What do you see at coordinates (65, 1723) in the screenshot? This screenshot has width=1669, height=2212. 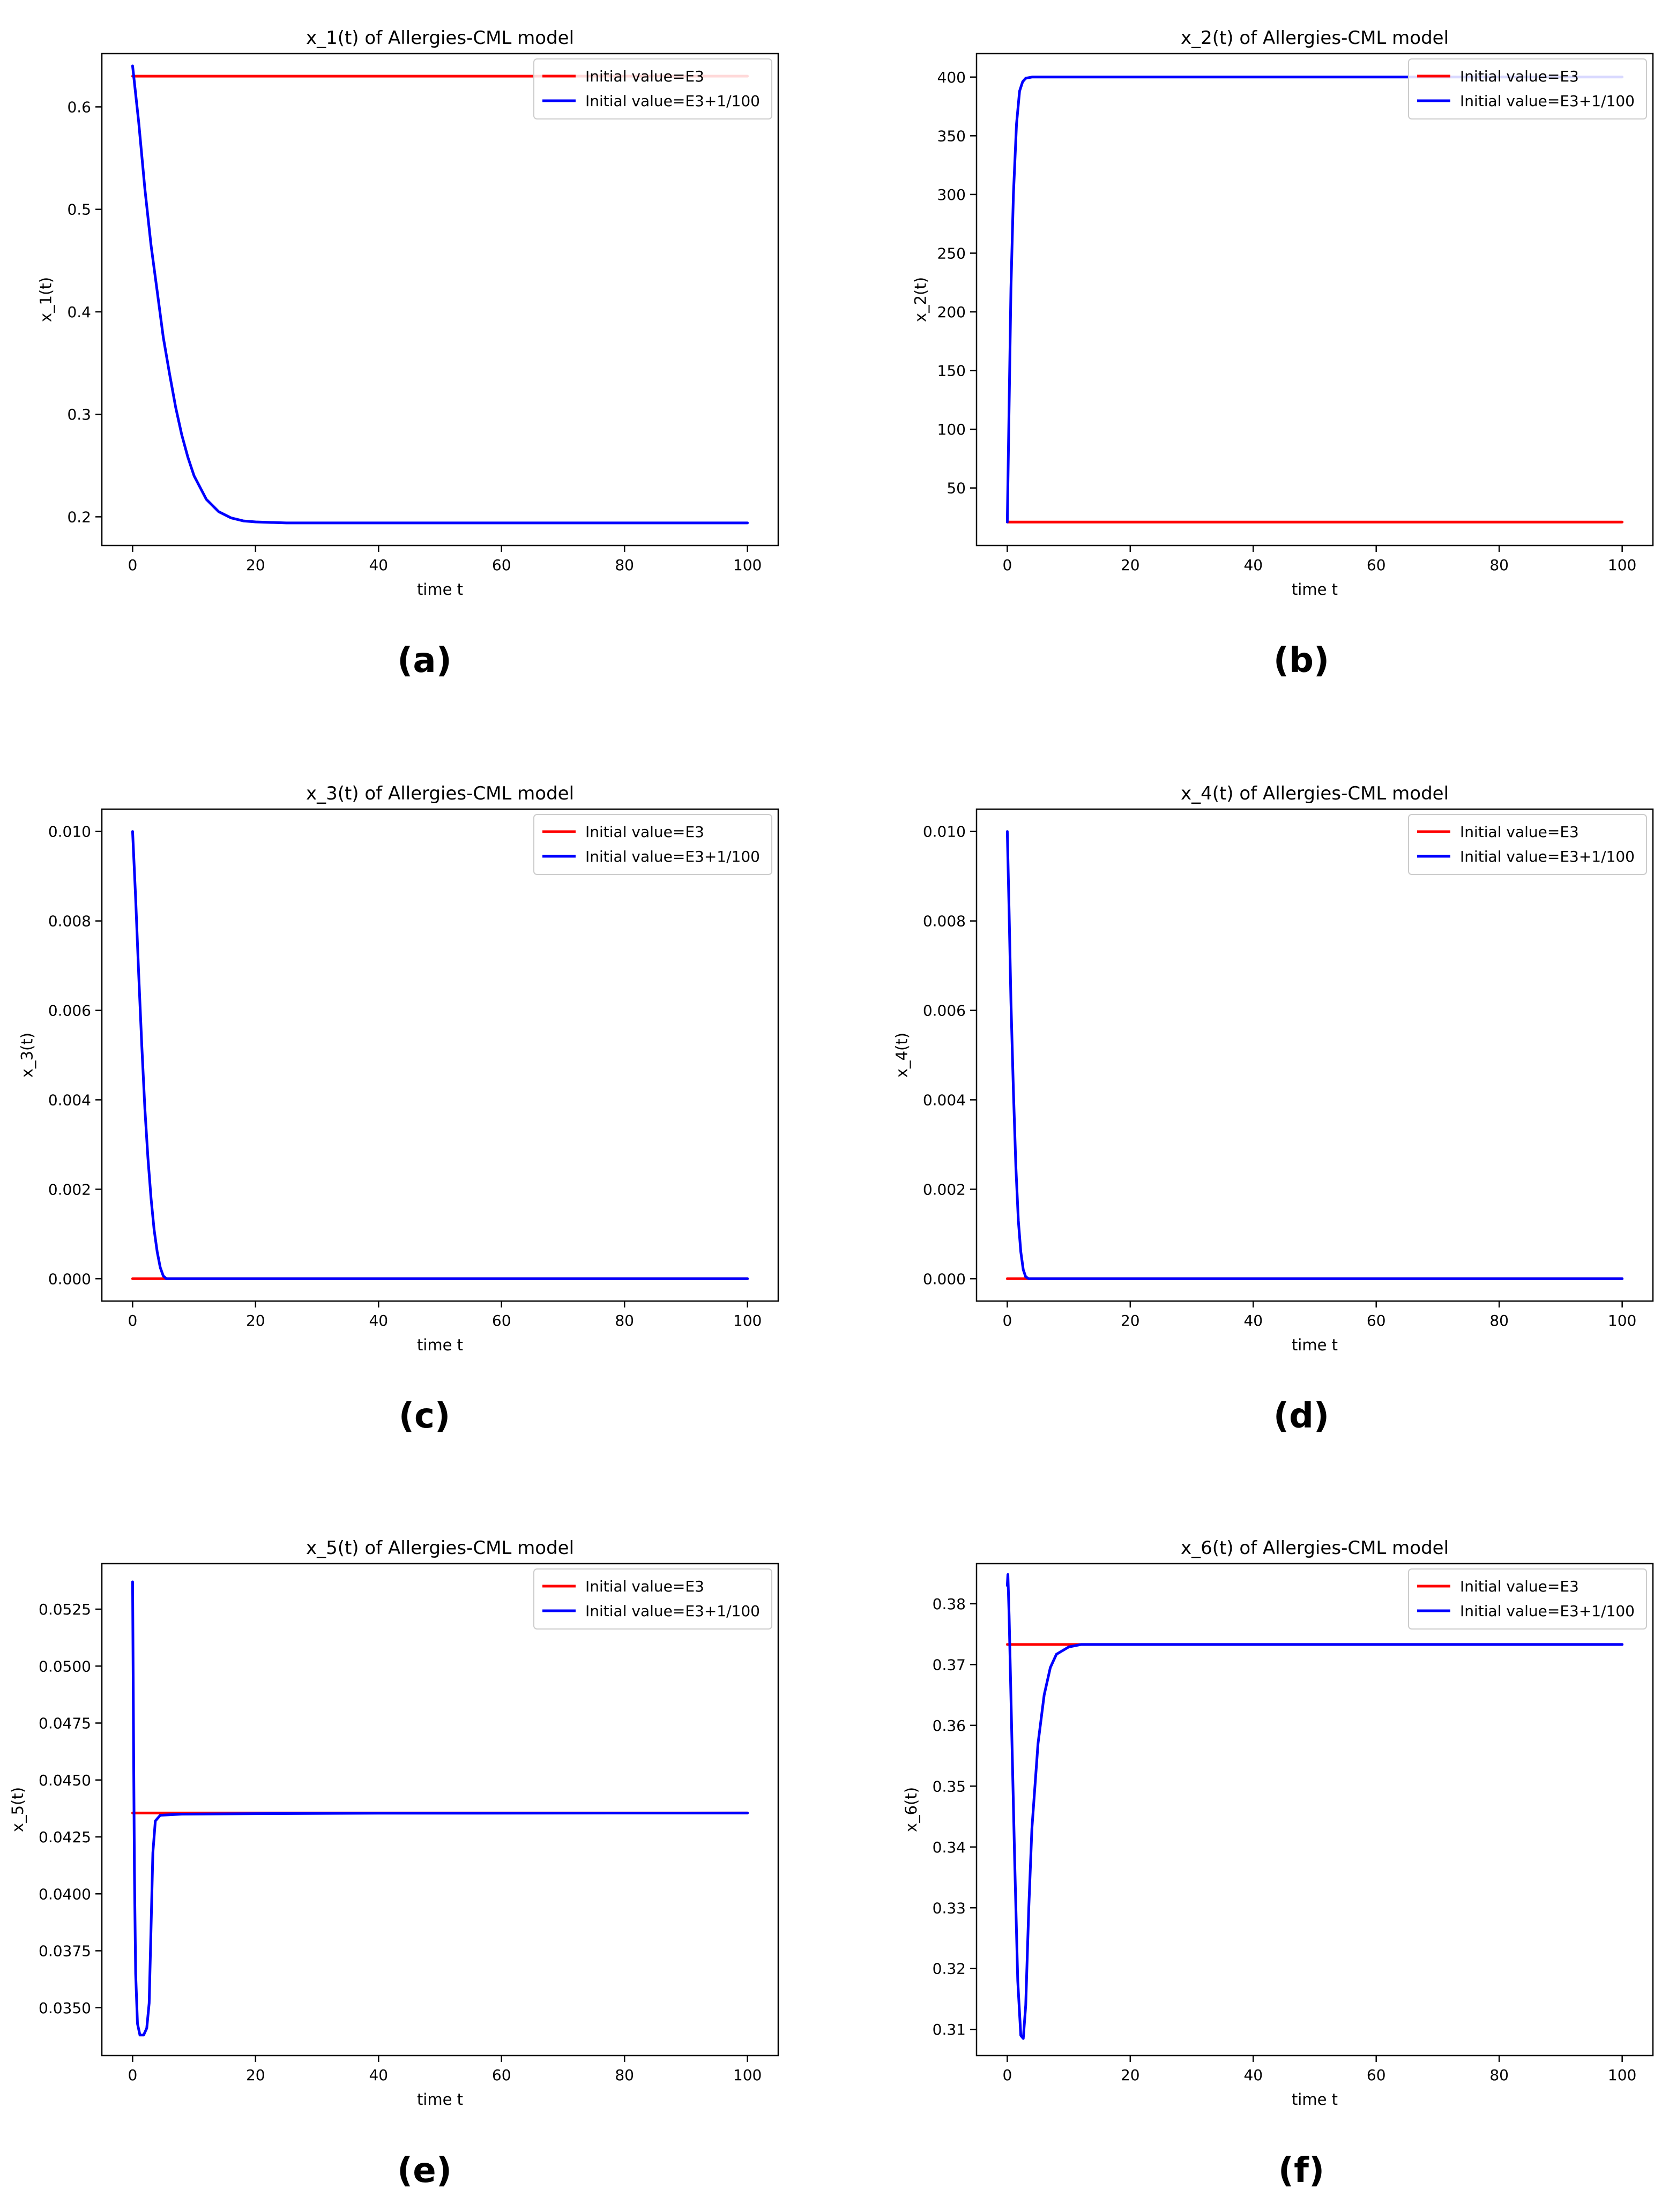 I see `y-tick-label: 0.0475` at bounding box center [65, 1723].